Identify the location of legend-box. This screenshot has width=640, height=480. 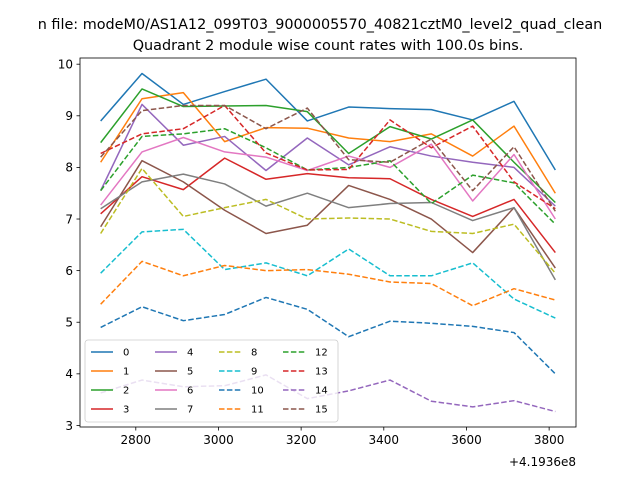
(211, 381).